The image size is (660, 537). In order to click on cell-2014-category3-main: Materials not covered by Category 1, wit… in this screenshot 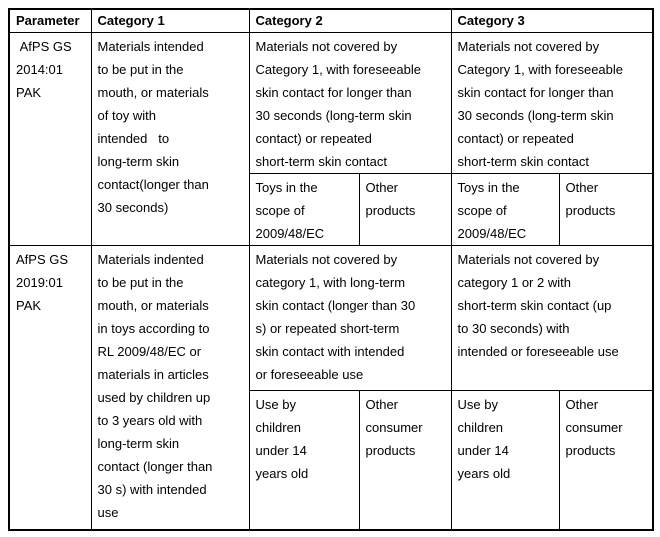, I will do `click(552, 102)`.